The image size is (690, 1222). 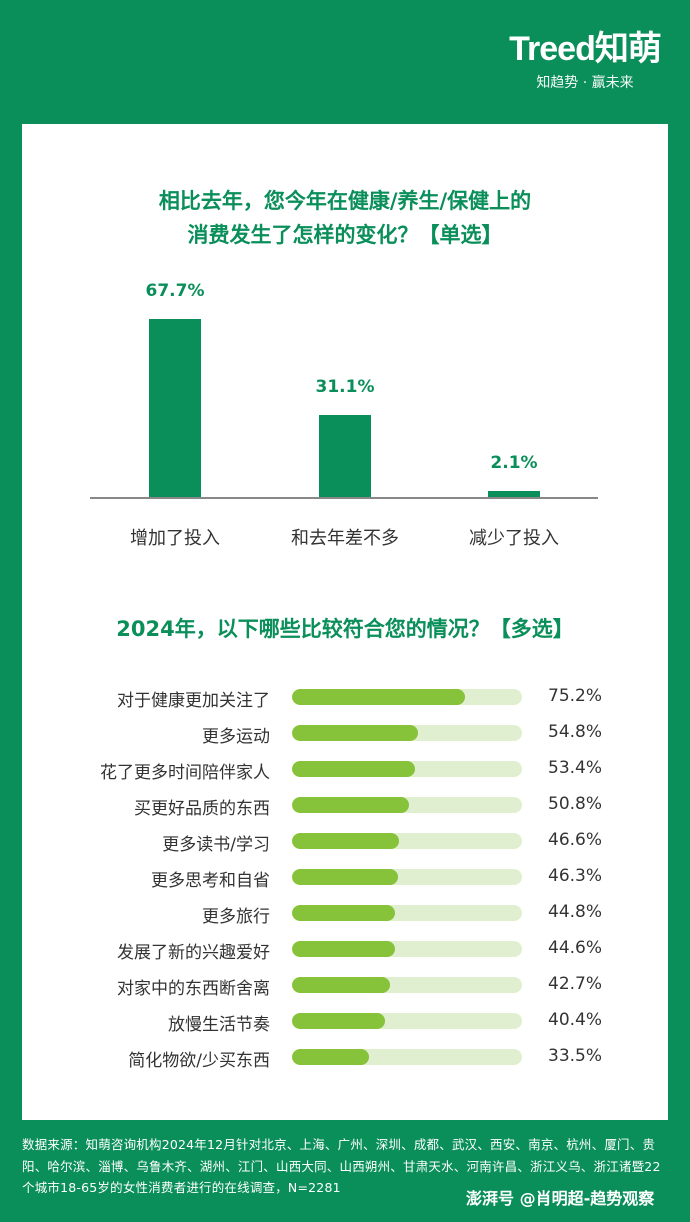 What do you see at coordinates (175, 538) in the screenshot?
I see `bar-category-label-0: 增加了投入` at bounding box center [175, 538].